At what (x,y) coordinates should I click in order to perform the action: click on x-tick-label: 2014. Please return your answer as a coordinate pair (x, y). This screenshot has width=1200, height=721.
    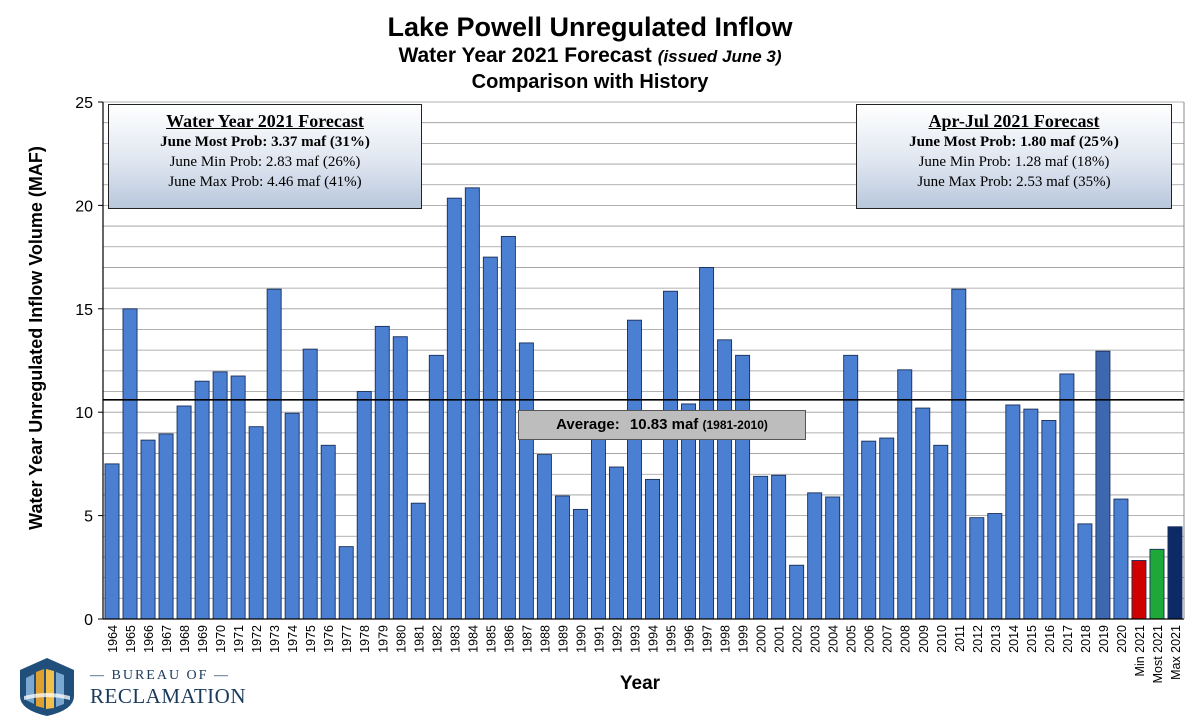
    Looking at the image, I should click on (1014, 639).